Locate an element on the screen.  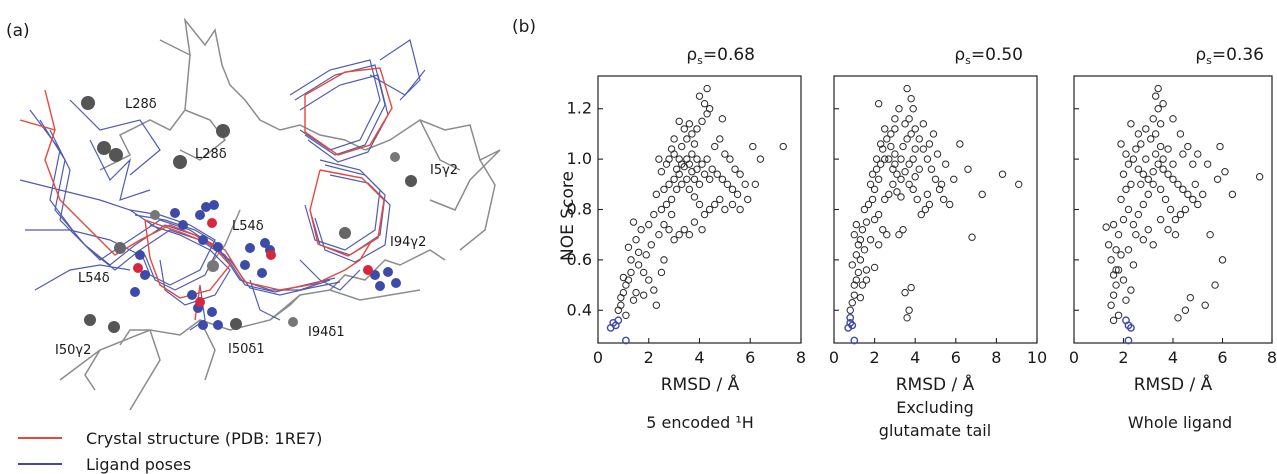
residue-label: I50δ1 is located at coordinates (246, 349).